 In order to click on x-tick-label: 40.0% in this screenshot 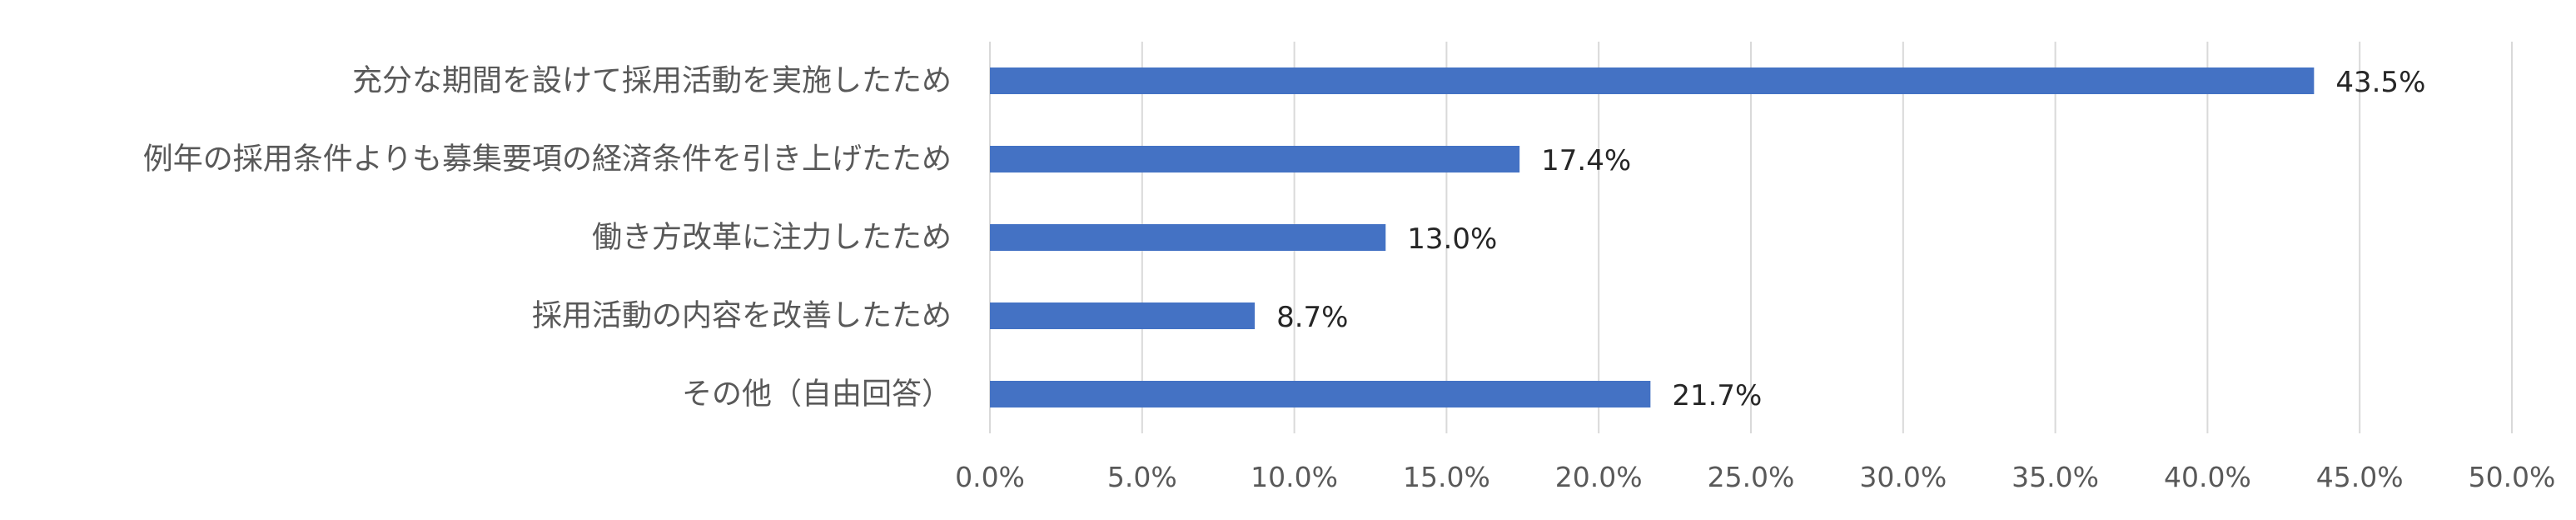, I will do `click(2207, 477)`.